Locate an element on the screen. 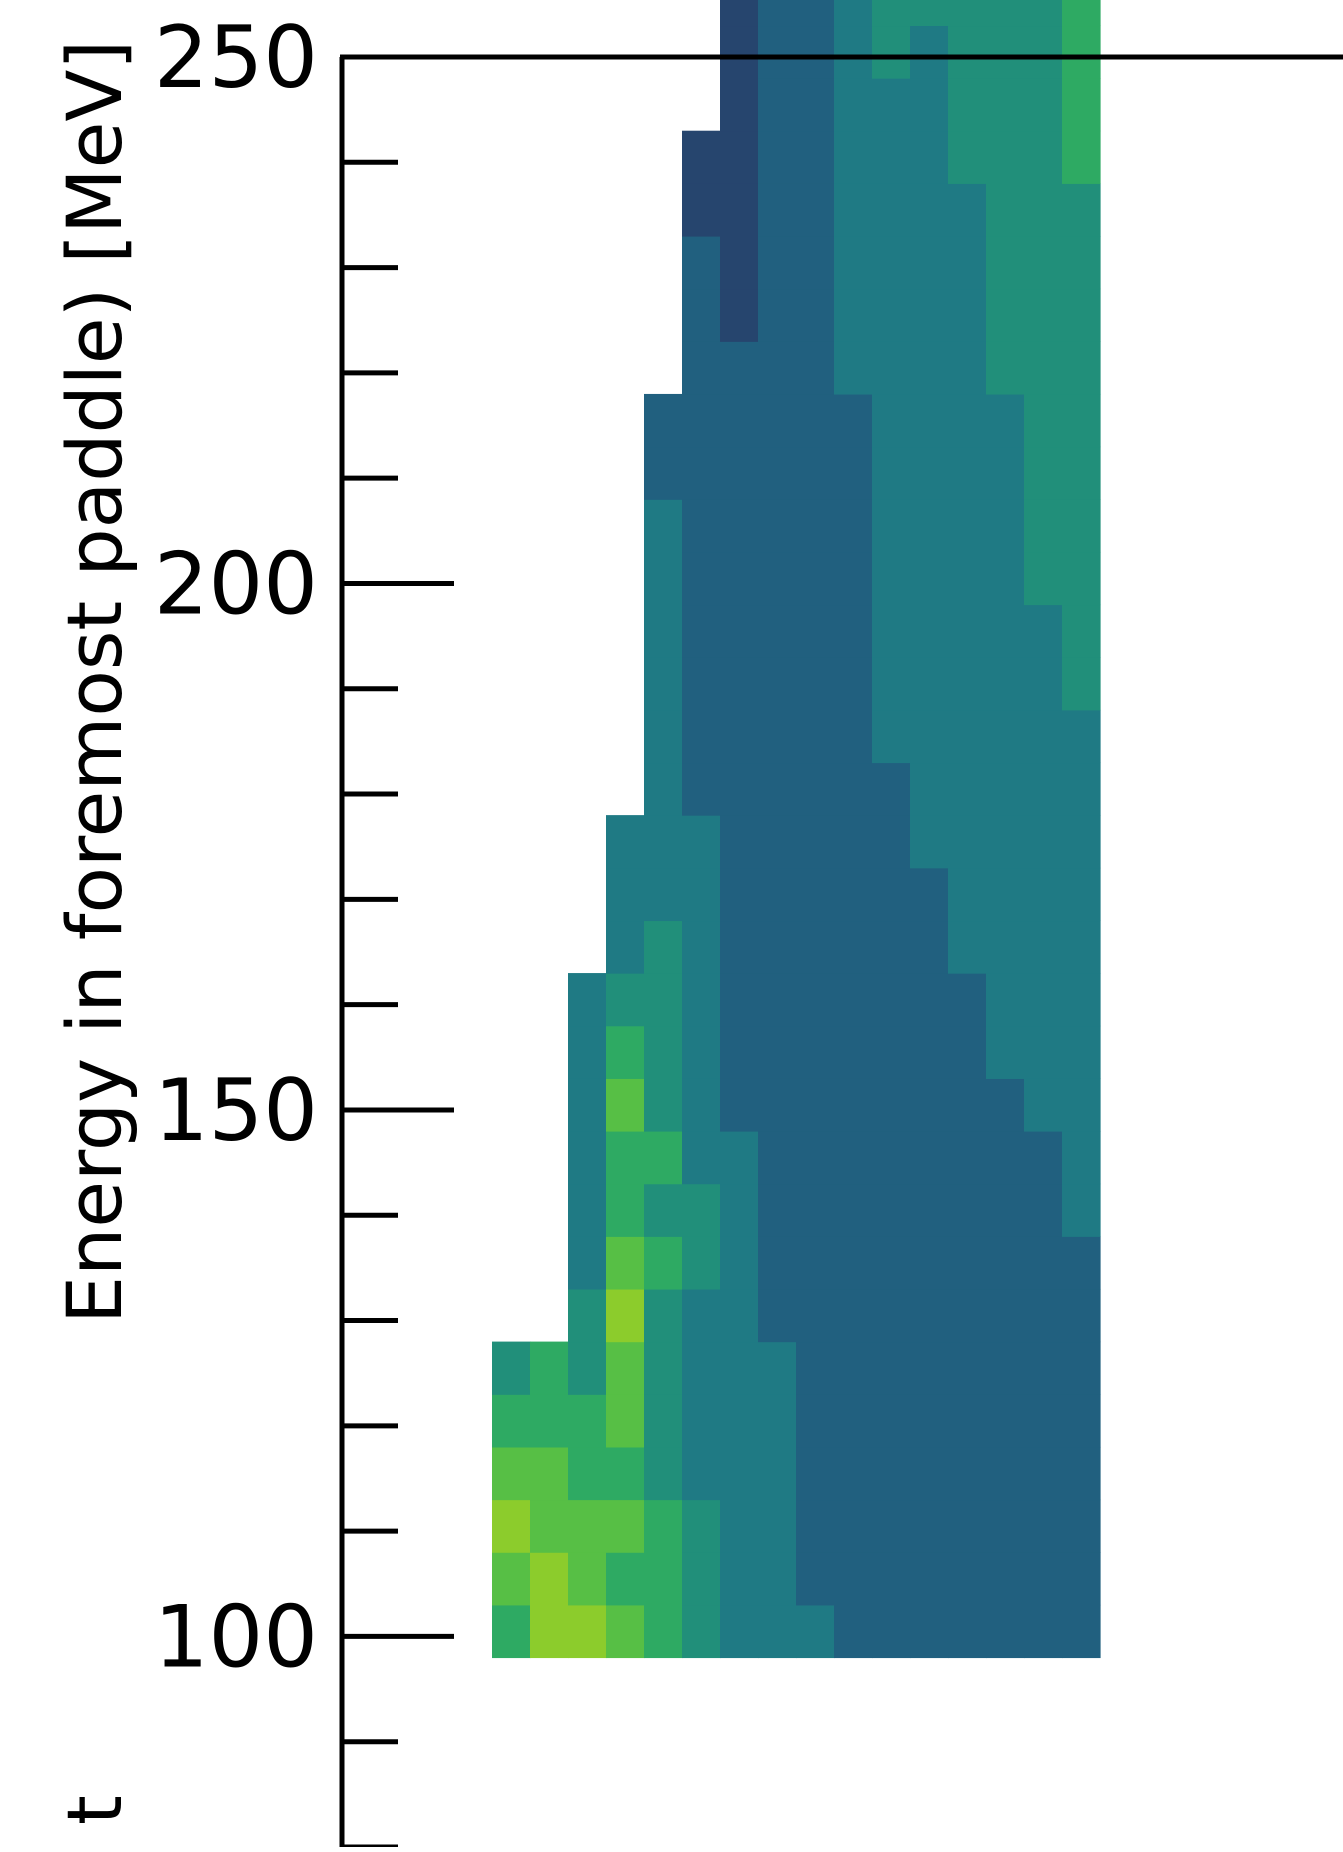 Image resolution: width=1343 pixels, height=1852 pixels. y-tick-labels: 100 150 200 250 is located at coordinates (236, 847).